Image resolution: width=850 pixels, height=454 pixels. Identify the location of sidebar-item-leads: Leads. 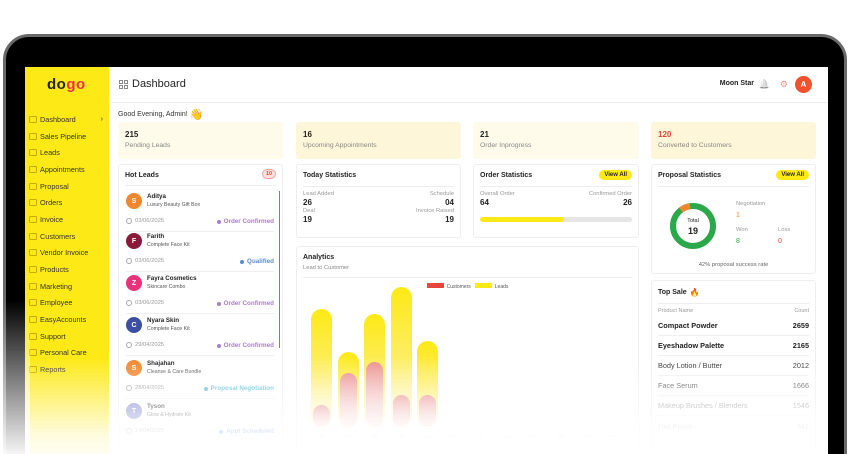
(69, 152).